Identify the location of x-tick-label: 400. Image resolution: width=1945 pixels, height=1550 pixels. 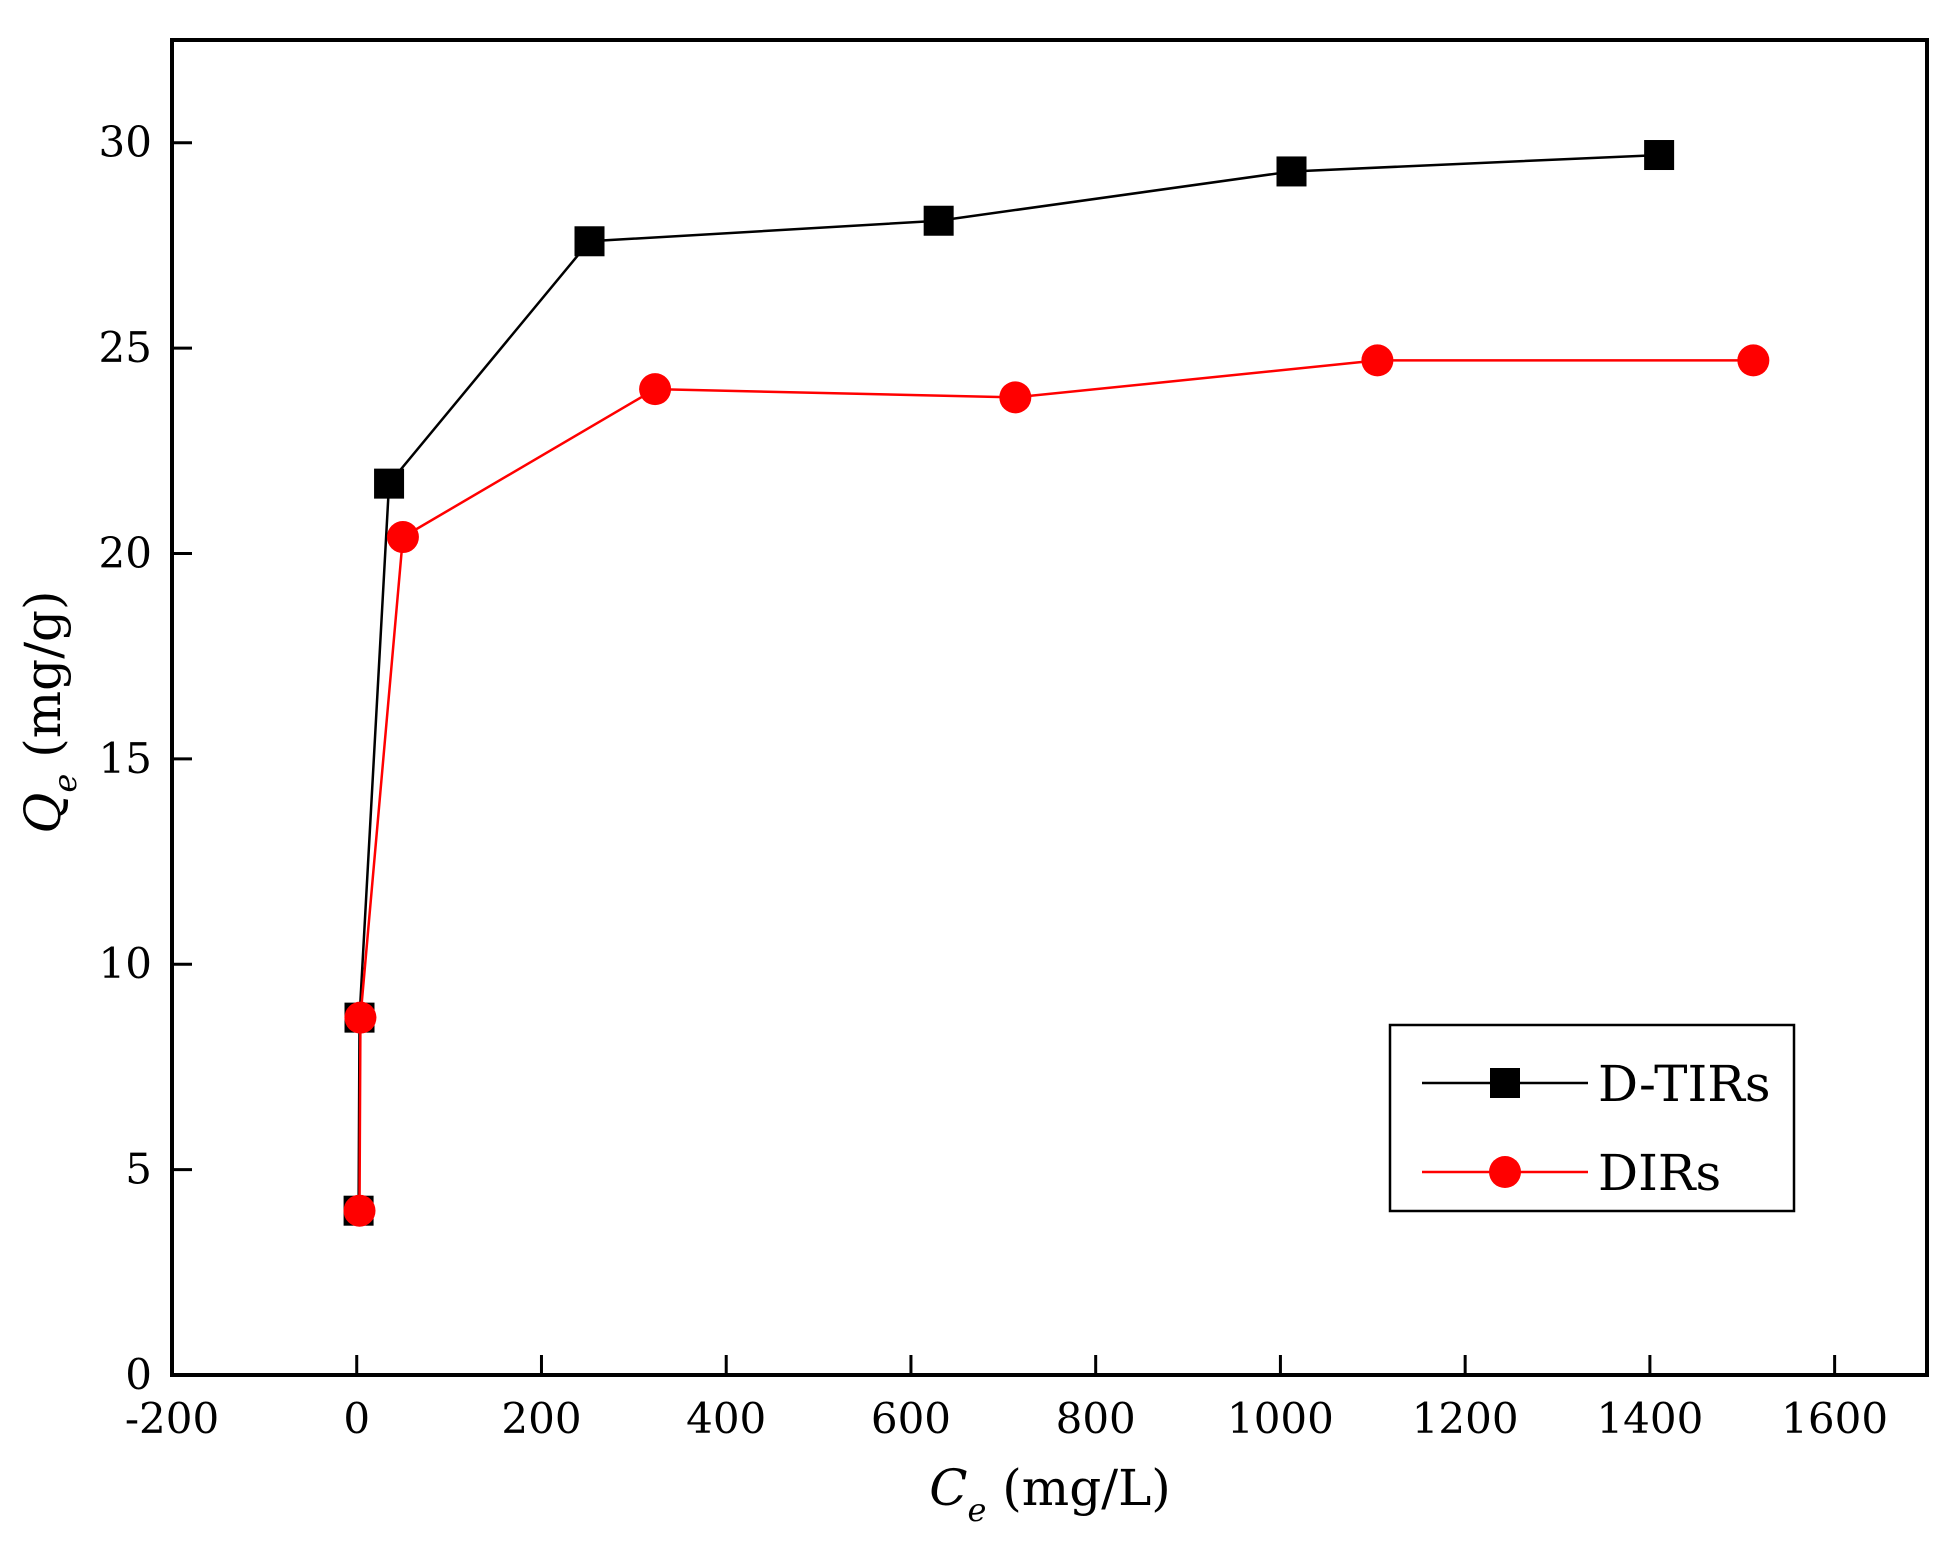
(726, 1418).